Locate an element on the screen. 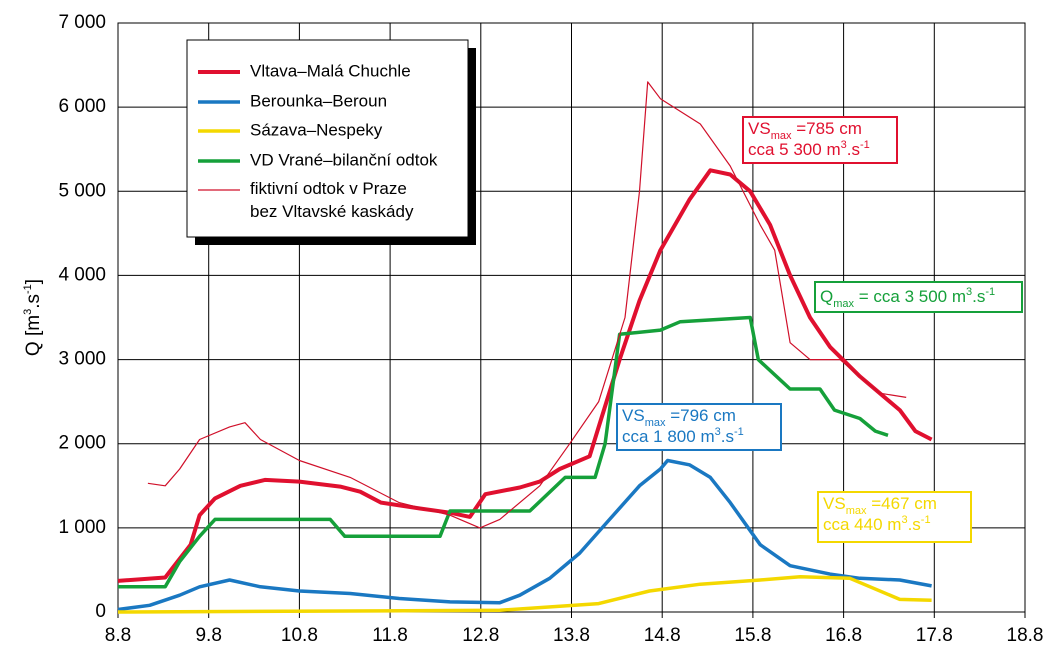  text-part: = cca 3 500 m is located at coordinates (910, 296).